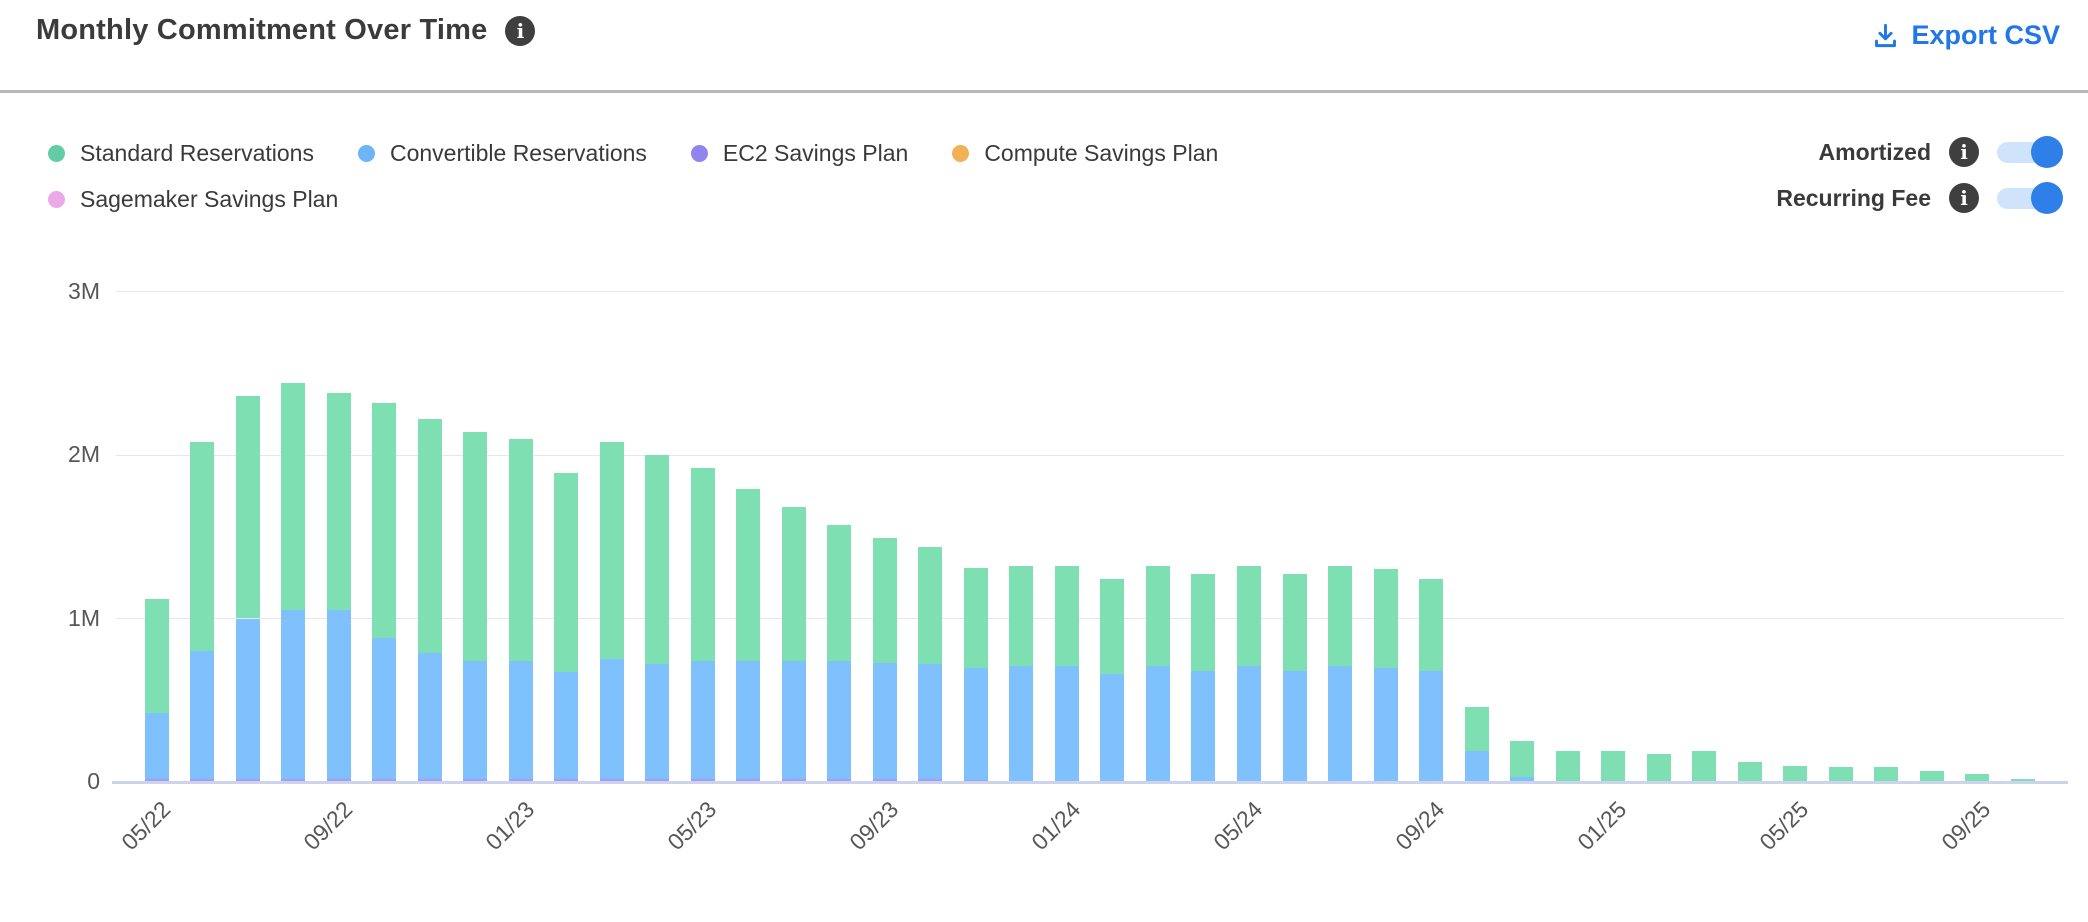  What do you see at coordinates (1966, 35) in the screenshot?
I see `export-csv-button: Export CSV` at bounding box center [1966, 35].